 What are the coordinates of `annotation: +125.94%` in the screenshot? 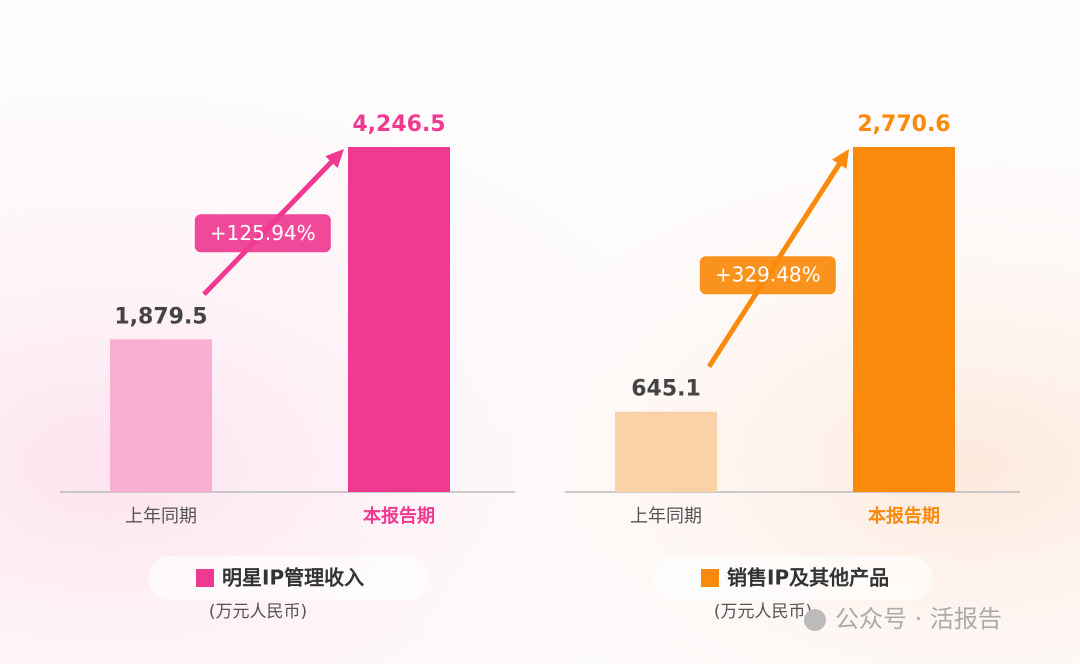 It's located at (263, 233).